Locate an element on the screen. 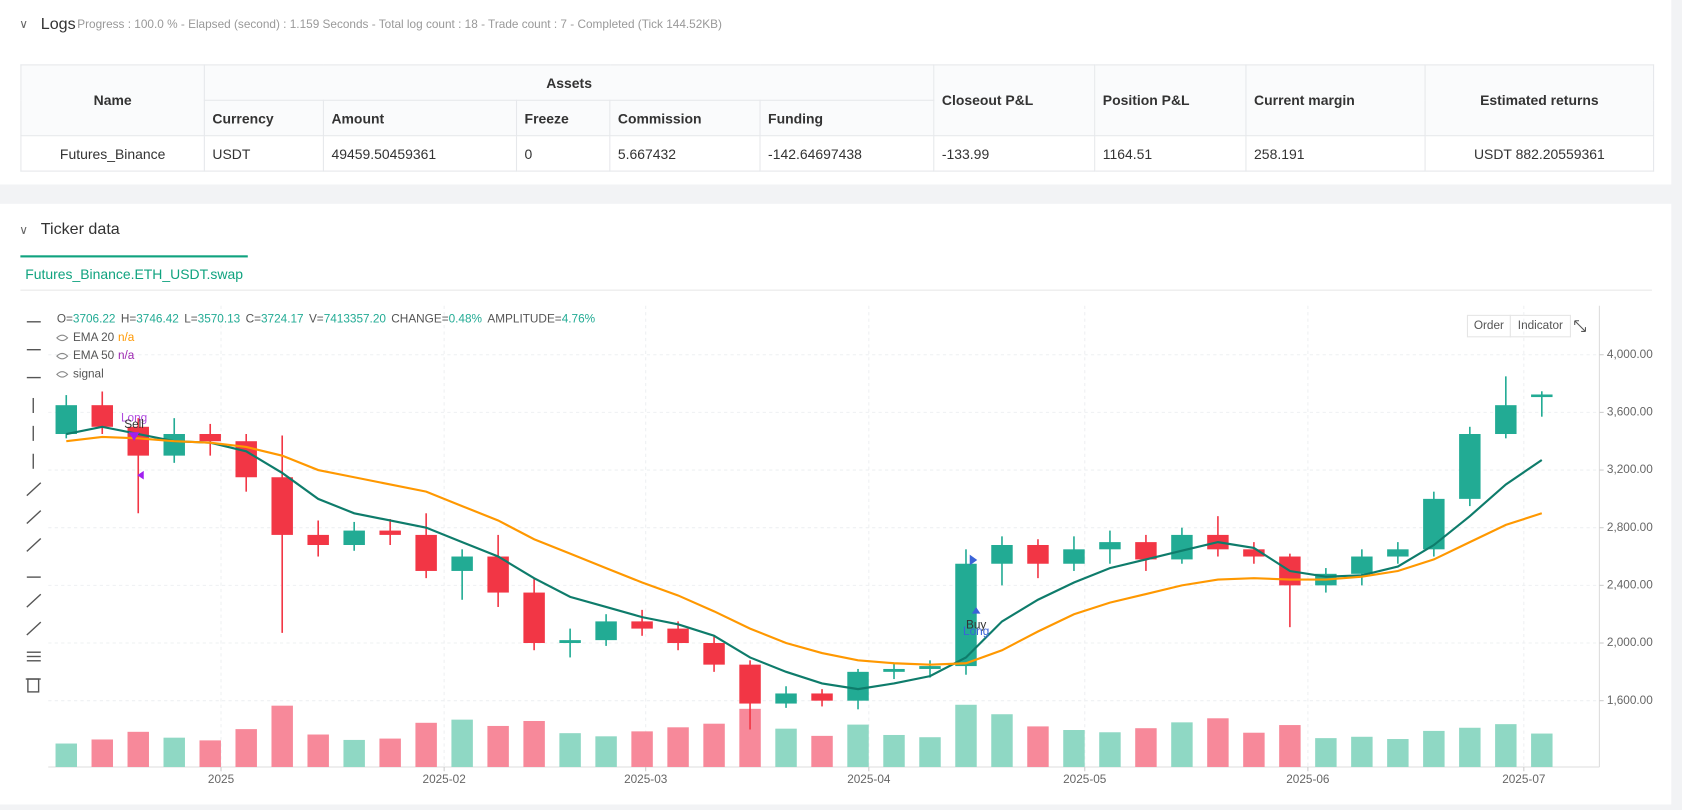 This screenshot has height=810, width=1682. cell: -142.64697438 is located at coordinates (847, 153).